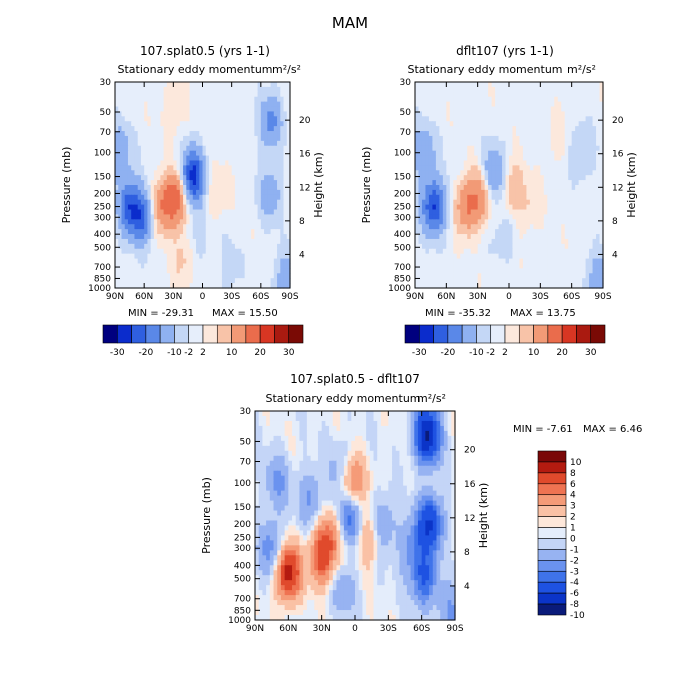 Image resolution: width=700 pixels, height=700 pixels. Describe the element at coordinates (102, 194) in the screenshot. I see `y-tick-label: 200` at that location.